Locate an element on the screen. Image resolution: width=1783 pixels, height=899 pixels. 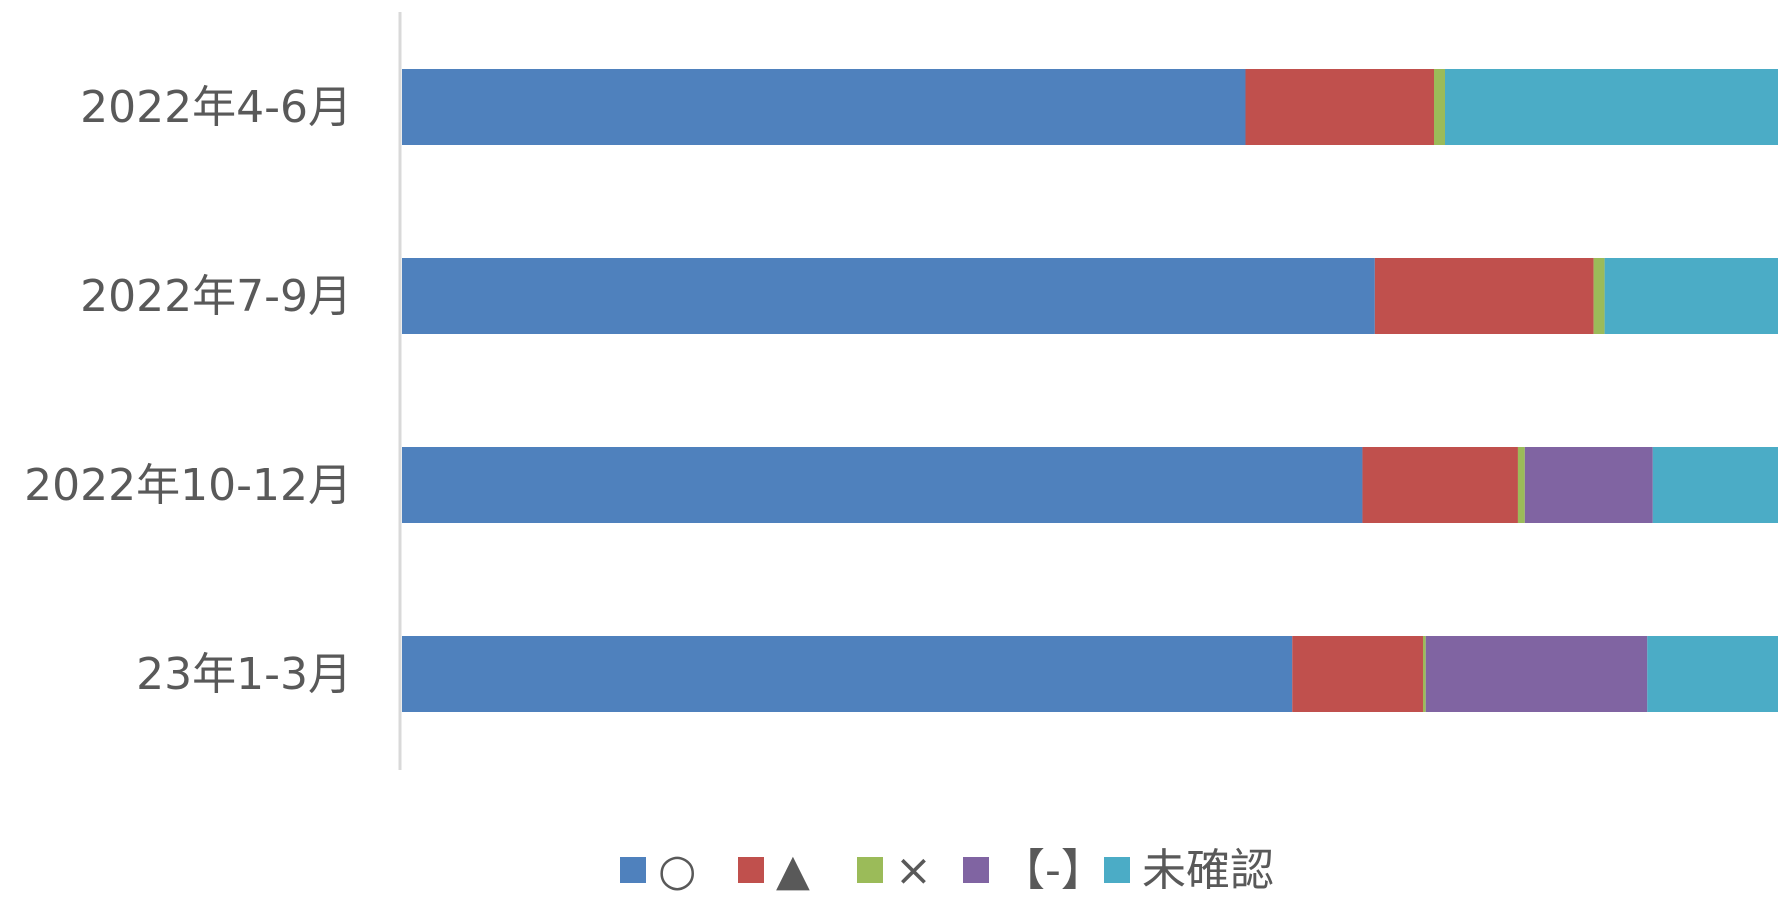
category-label: 2022年4-6月 is located at coordinates (216, 107).